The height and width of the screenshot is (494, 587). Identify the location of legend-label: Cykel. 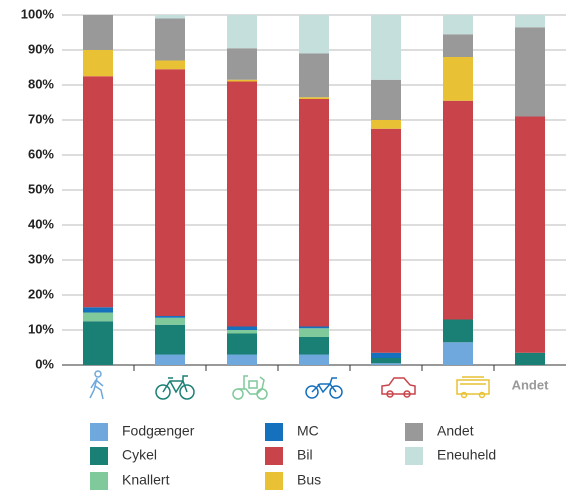
(139, 455).